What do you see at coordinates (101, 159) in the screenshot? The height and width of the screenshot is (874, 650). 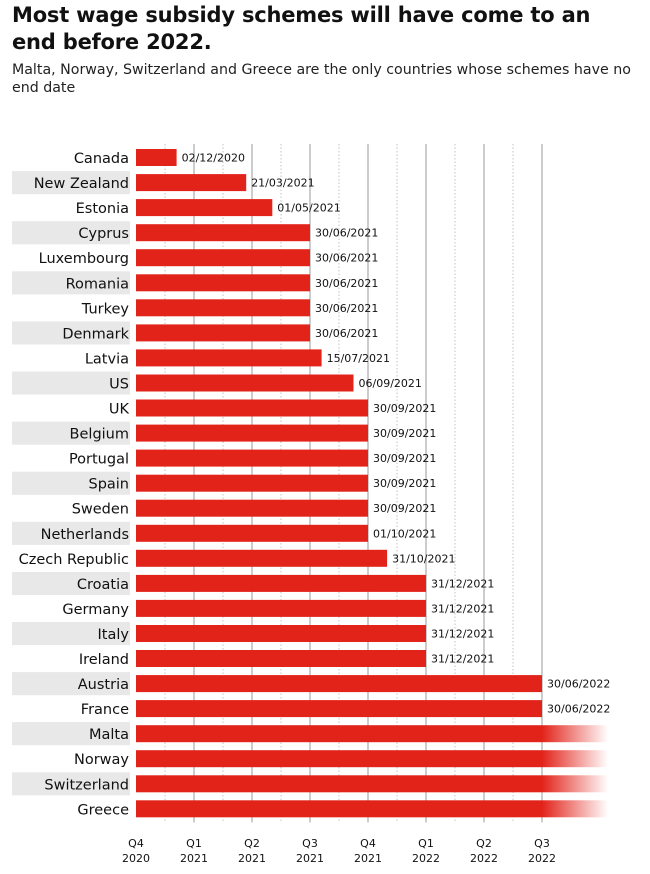 I see `category-label: Canada` at bounding box center [101, 159].